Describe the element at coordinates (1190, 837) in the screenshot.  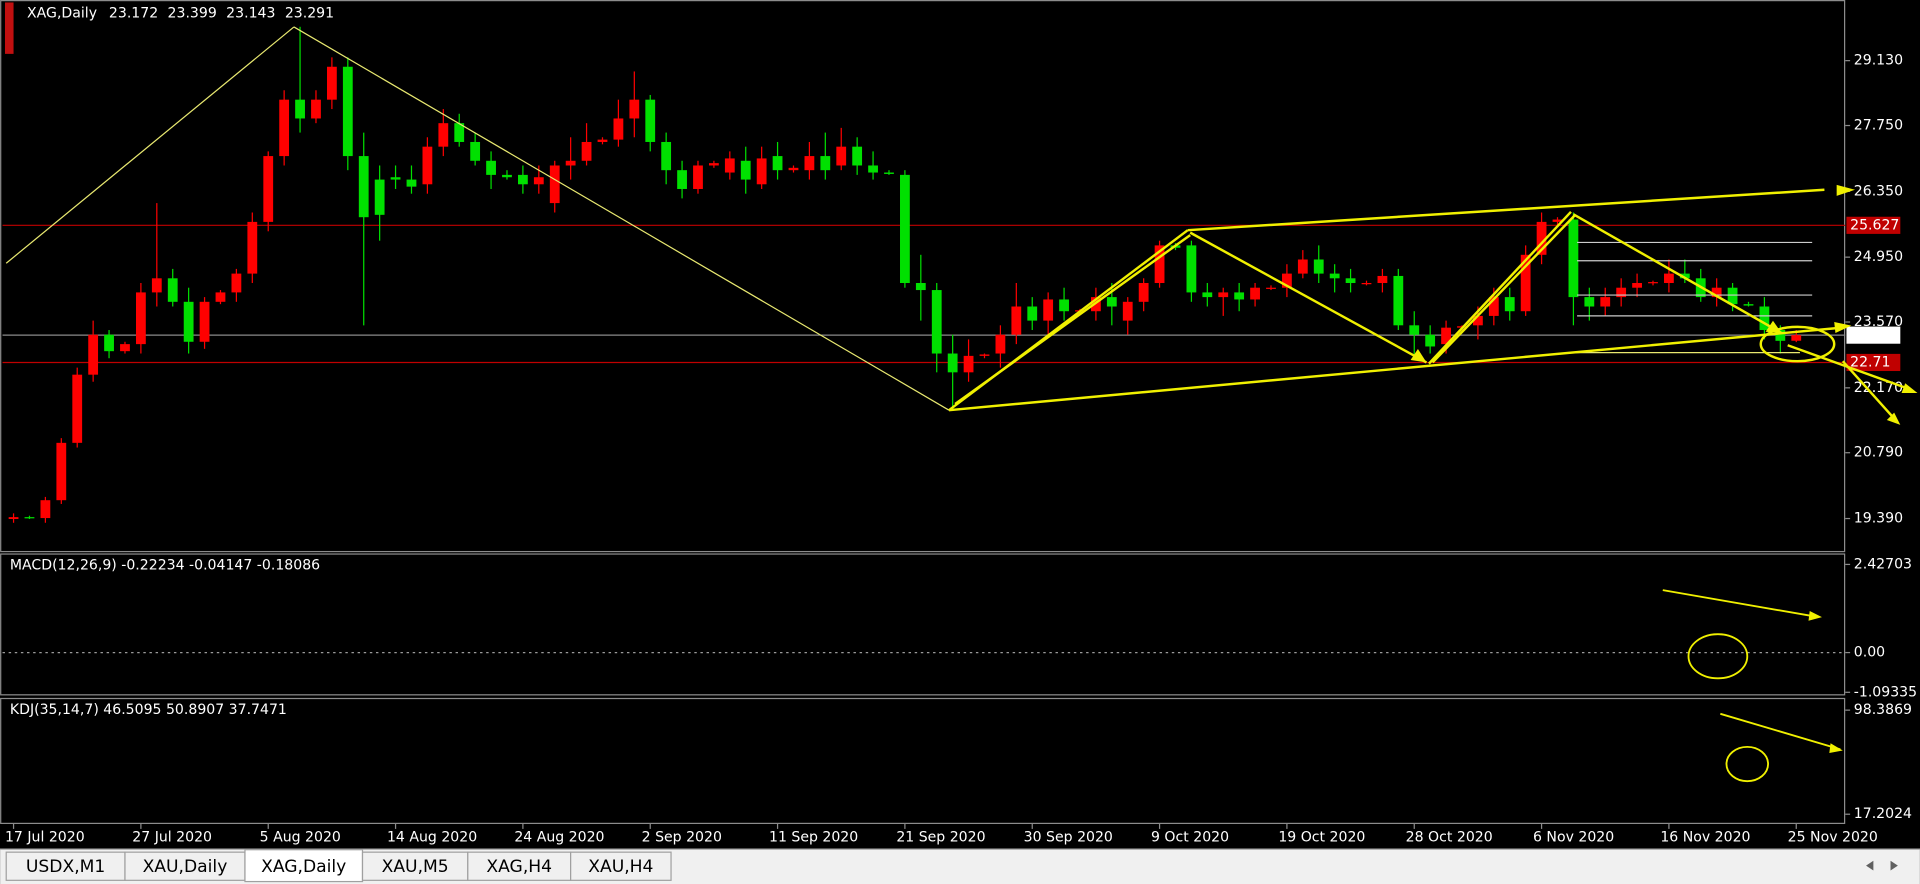
I see `x-tick-label: 9 Oct 2020` at that location.